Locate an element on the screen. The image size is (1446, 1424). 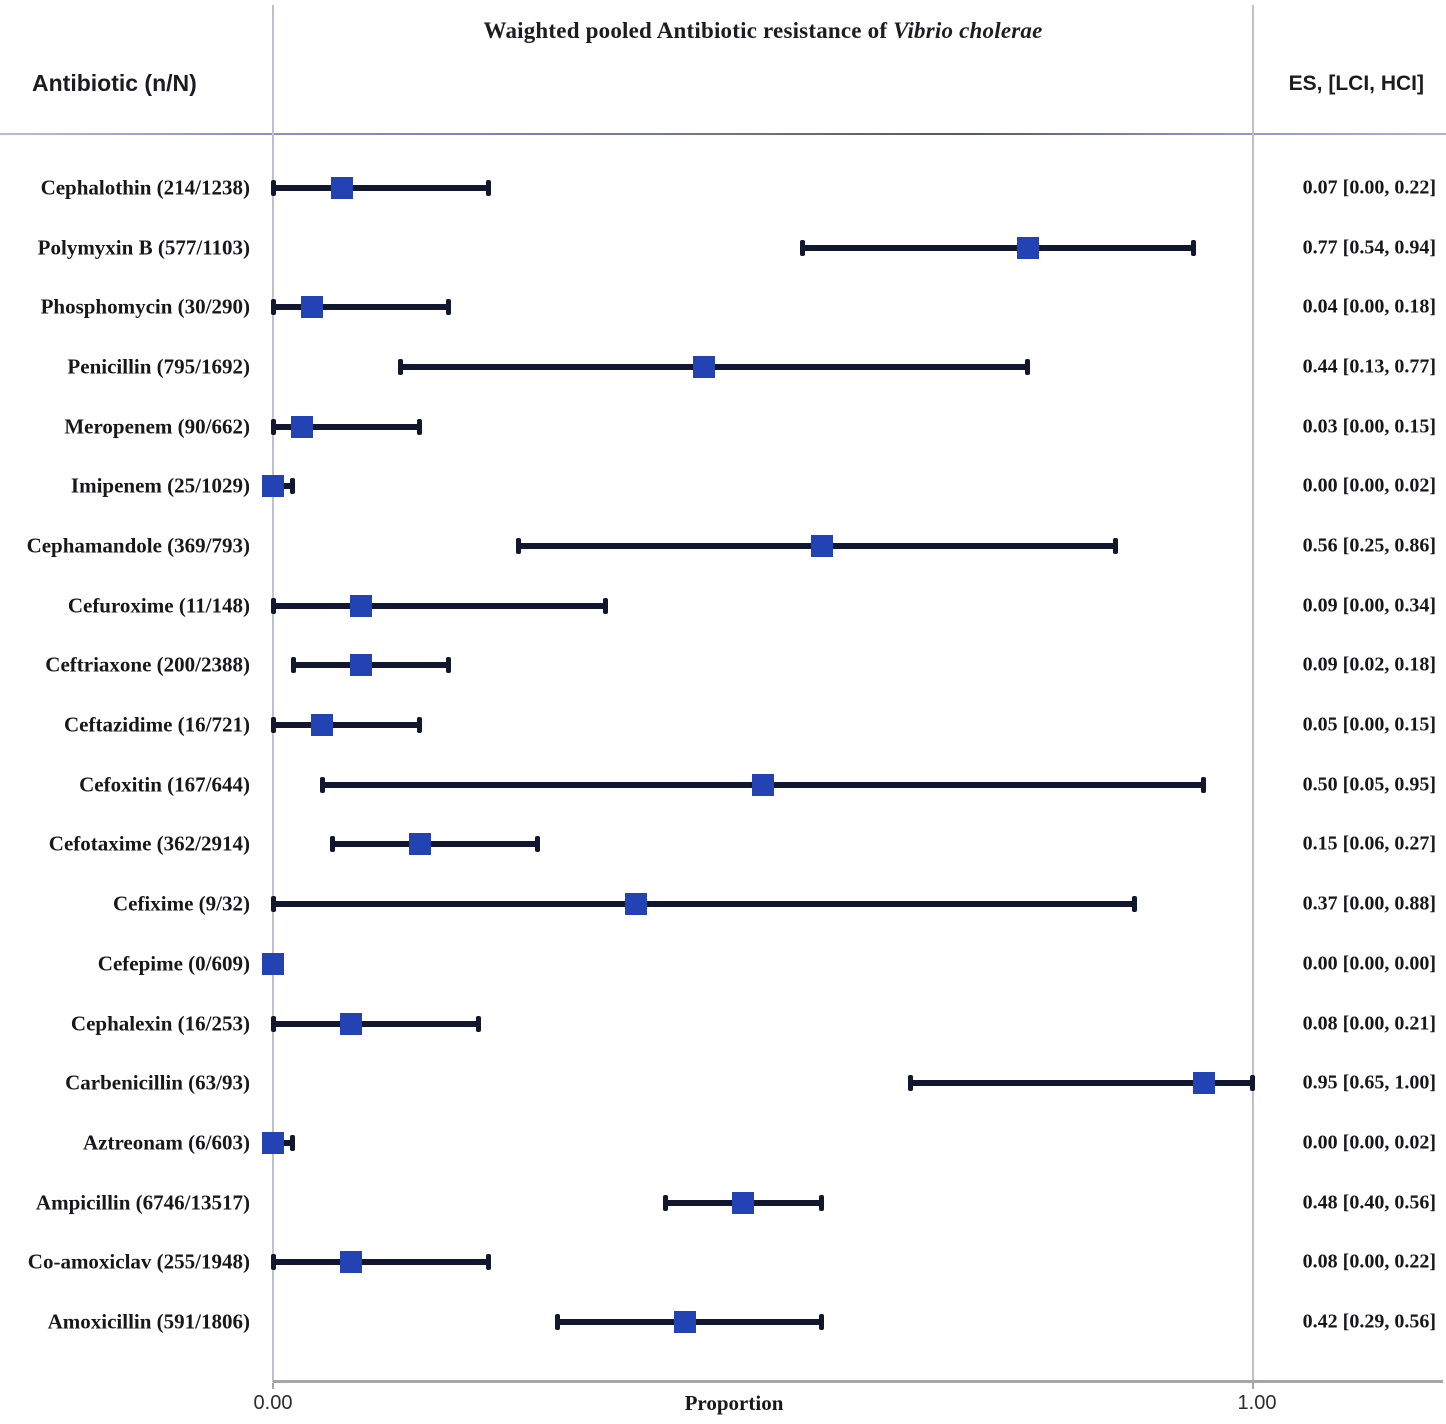
chart-title-organism: Vibrio cholerae is located at coordinates (968, 30).